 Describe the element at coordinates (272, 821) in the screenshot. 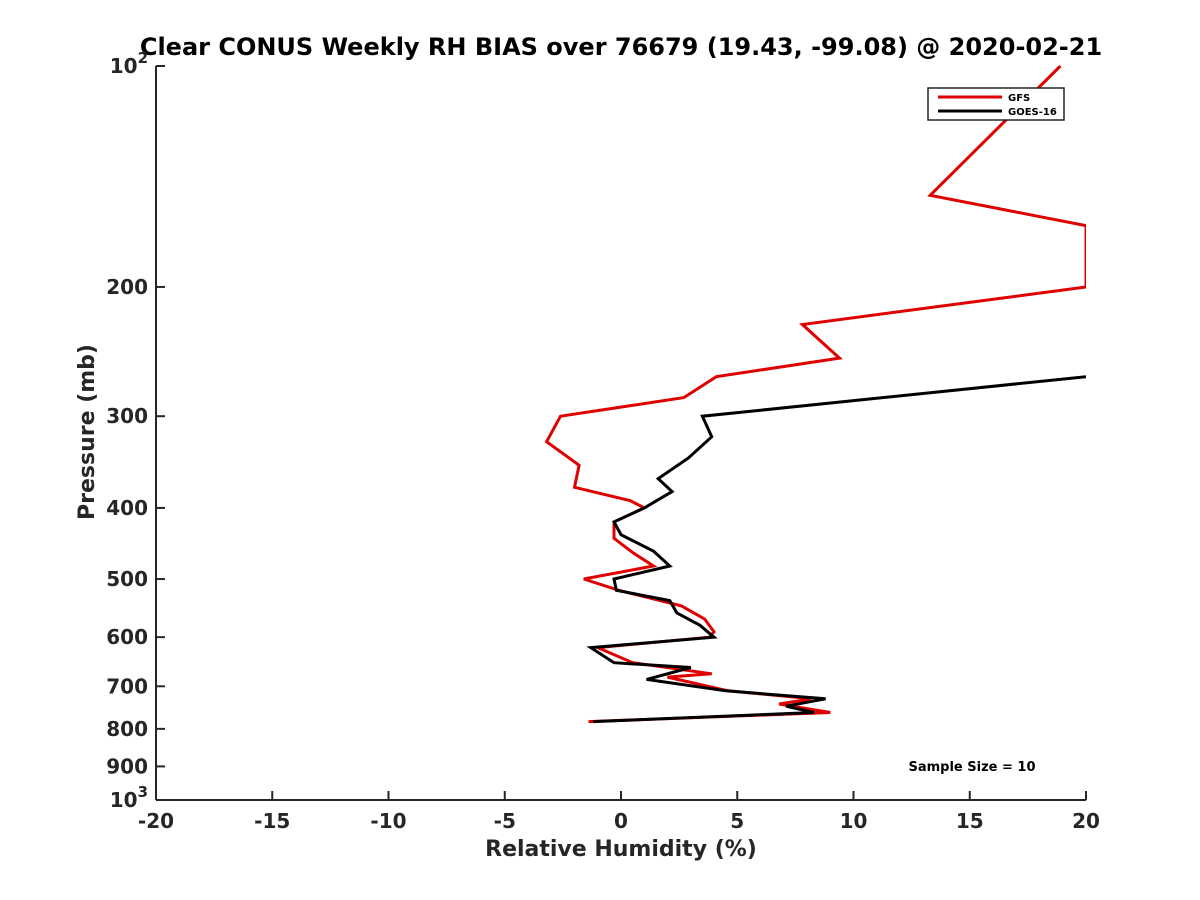

I see `x-tick-label: -15` at that location.